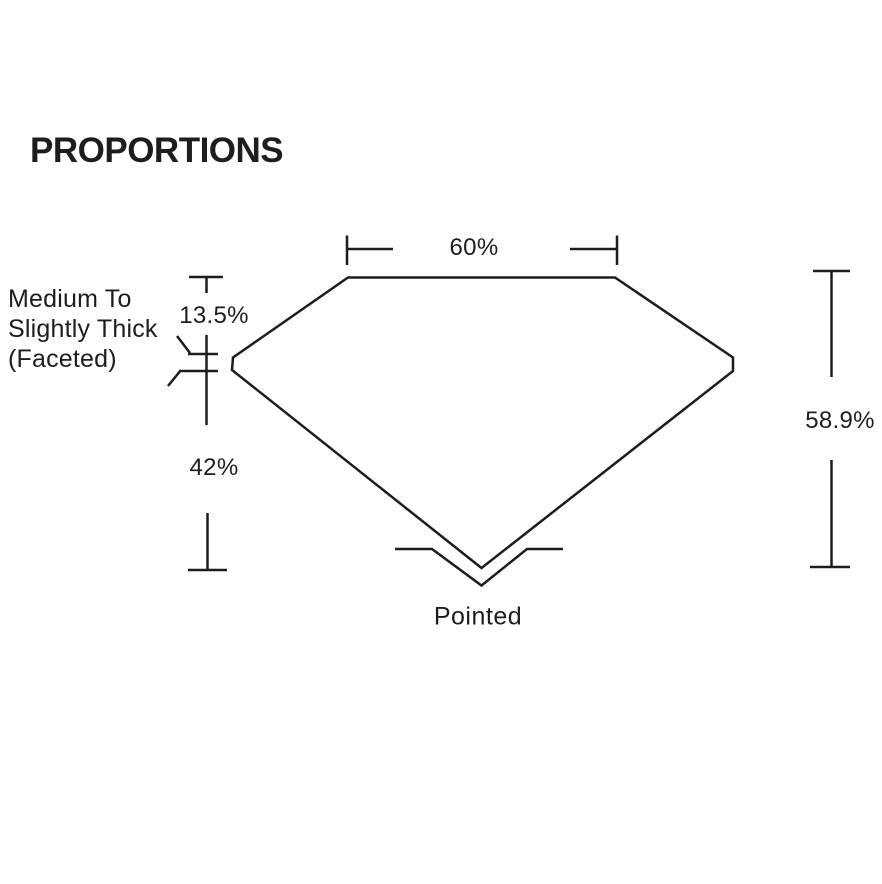 The height and width of the screenshot is (884, 882). I want to click on girdle-lower-leader, so click(174, 378).